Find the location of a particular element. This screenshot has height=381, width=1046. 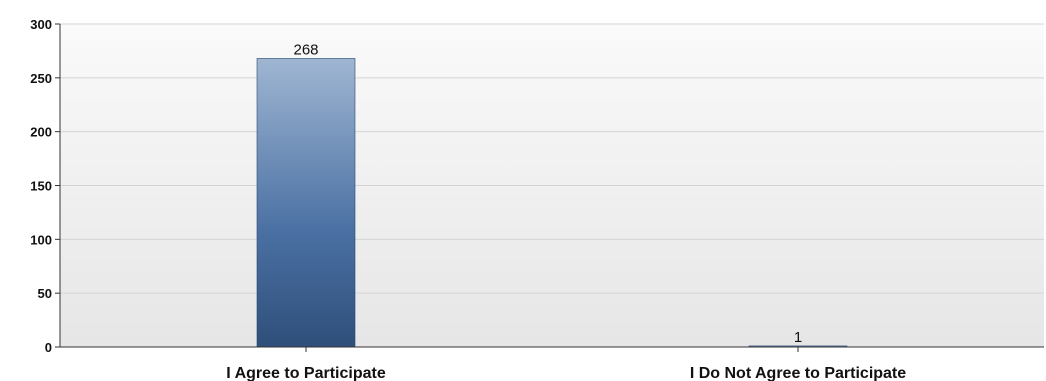

y-tick-label: 50 is located at coordinates (45, 293).